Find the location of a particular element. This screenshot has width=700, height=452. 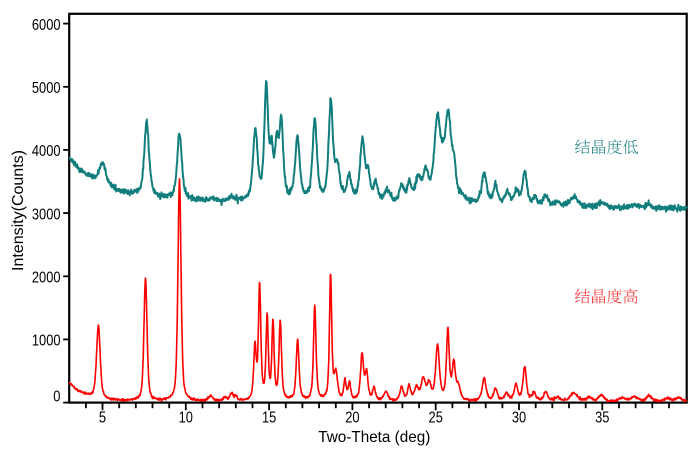

svg-text: 10 is located at coordinates (186, 418).